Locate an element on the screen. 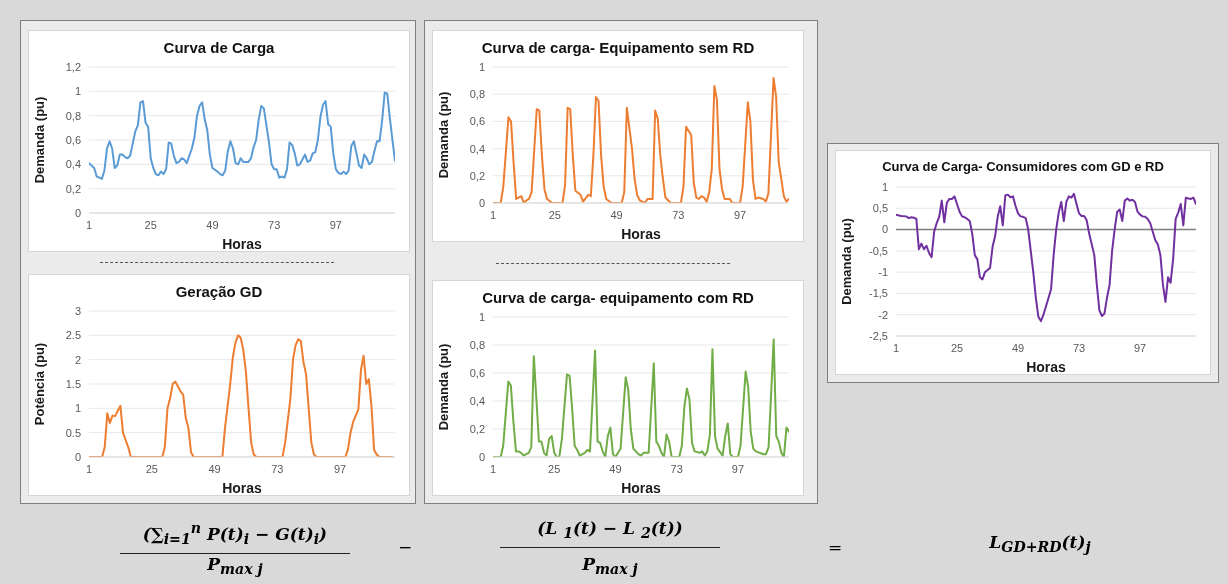 The height and width of the screenshot is (584, 1228). y-tick-label: 0,5 is located at coordinates (880, 208).